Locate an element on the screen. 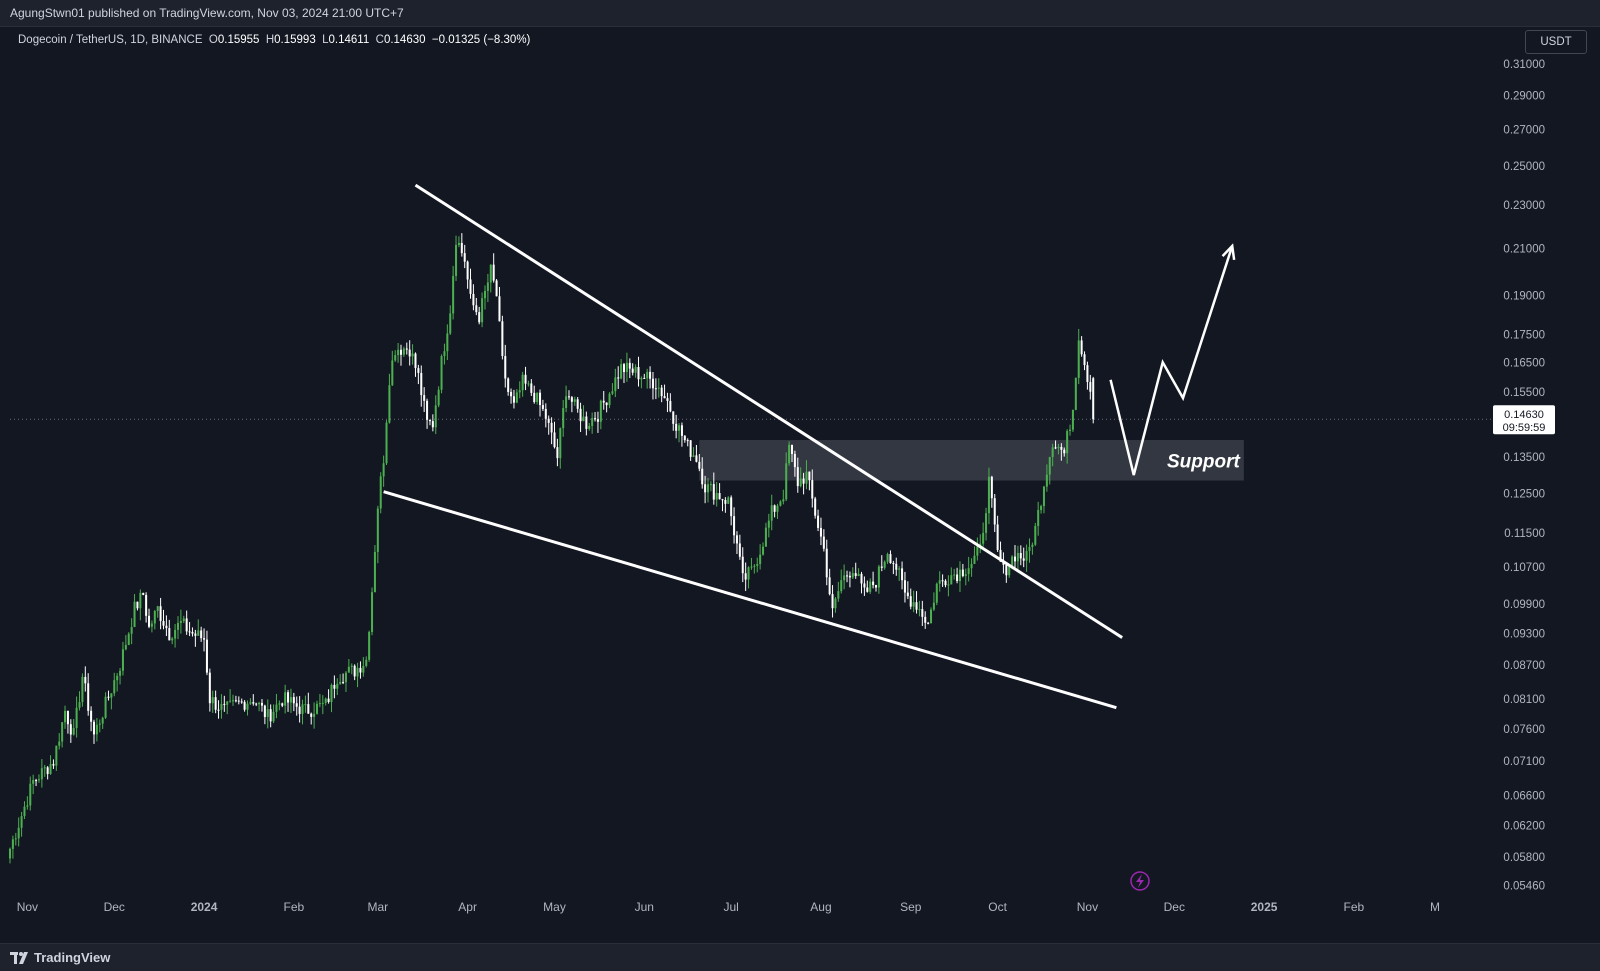  symbol-name: Dogecoin / TetherUS, 1D, BINANCE is located at coordinates (110, 40).